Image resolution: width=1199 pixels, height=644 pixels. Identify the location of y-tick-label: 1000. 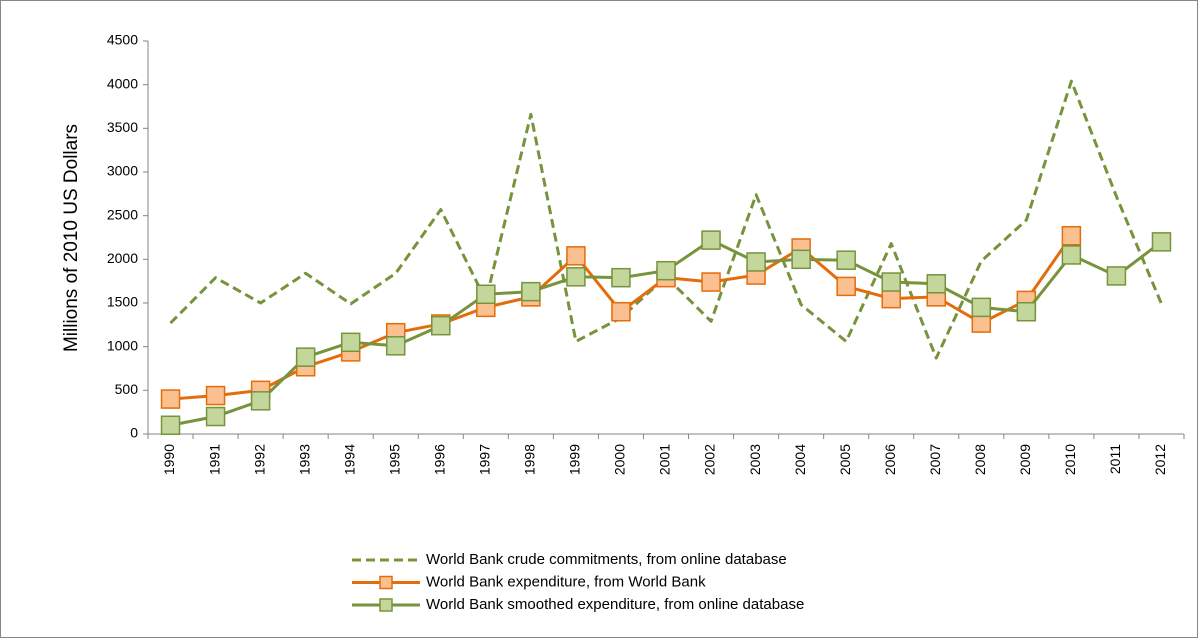
(122, 345).